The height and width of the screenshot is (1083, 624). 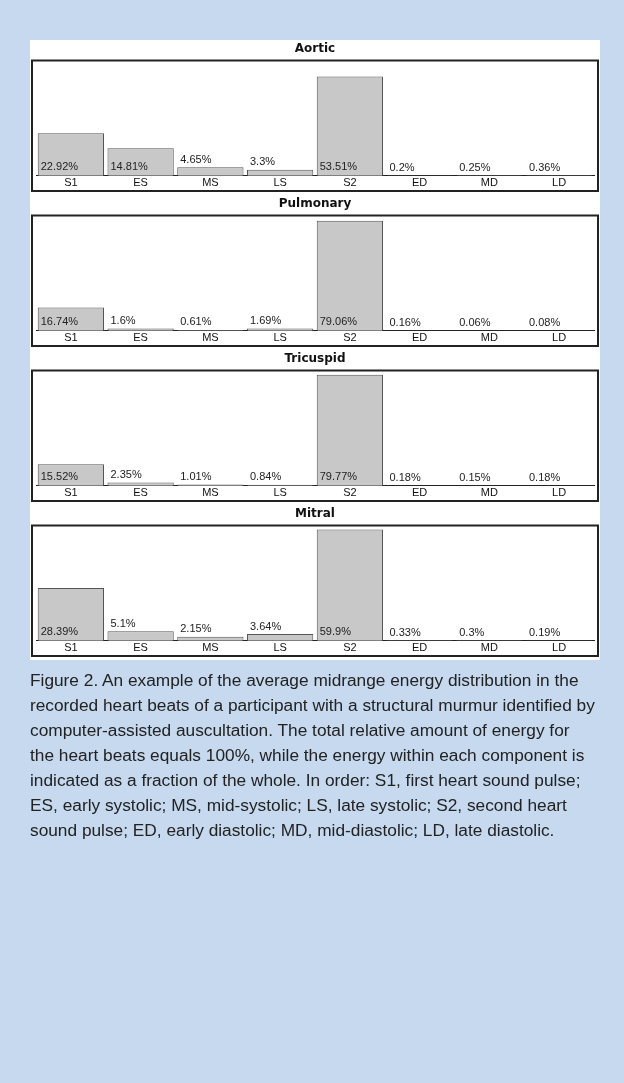 I want to click on data-label: 0.33%, so click(x=405, y=631).